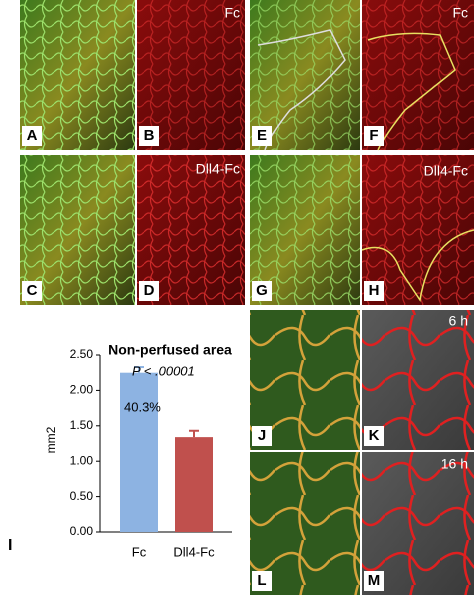  What do you see at coordinates (82, 425) in the screenshot?
I see `y-tick-label: 1.50` at bounding box center [82, 425].